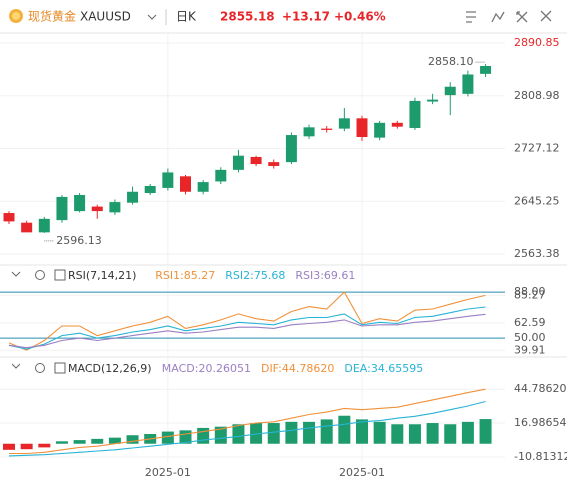  I want to click on y-tick-label: 2727.12, so click(537, 148).